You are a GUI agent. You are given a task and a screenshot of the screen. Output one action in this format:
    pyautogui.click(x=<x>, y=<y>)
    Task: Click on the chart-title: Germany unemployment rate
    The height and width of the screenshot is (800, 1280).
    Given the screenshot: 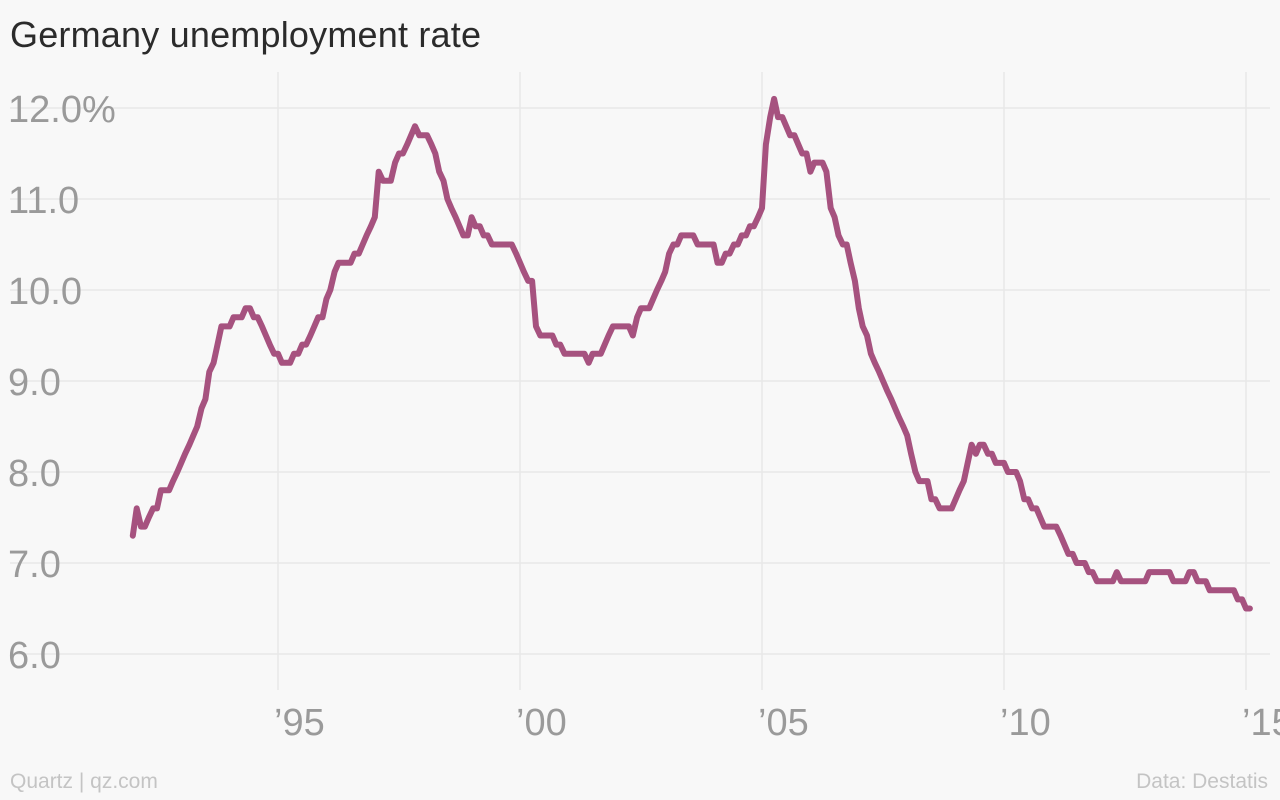 What is the action you would take?
    pyautogui.click(x=246, y=34)
    